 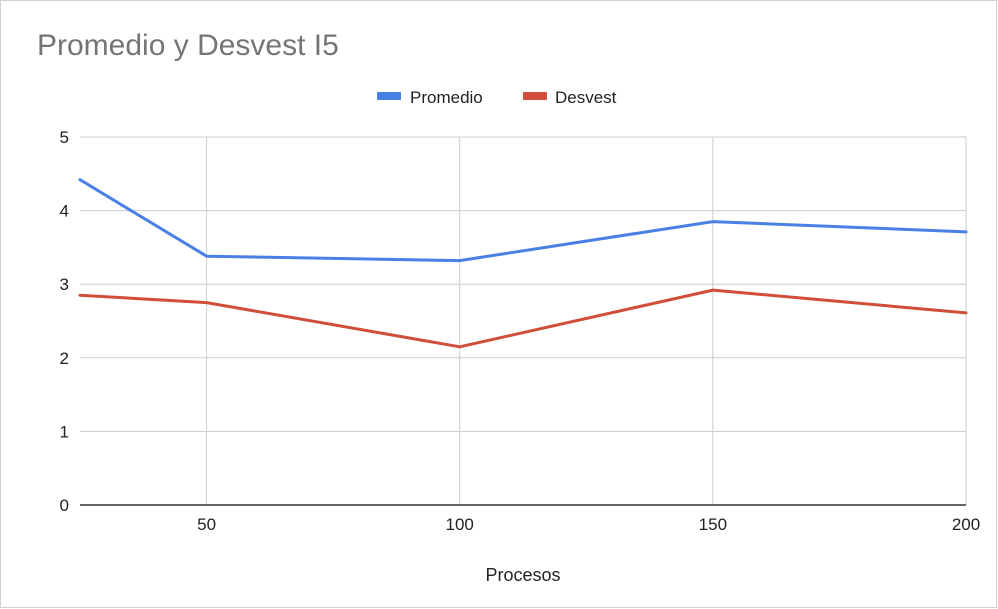 I want to click on legend-label-desvest: Desvest, so click(x=586, y=97).